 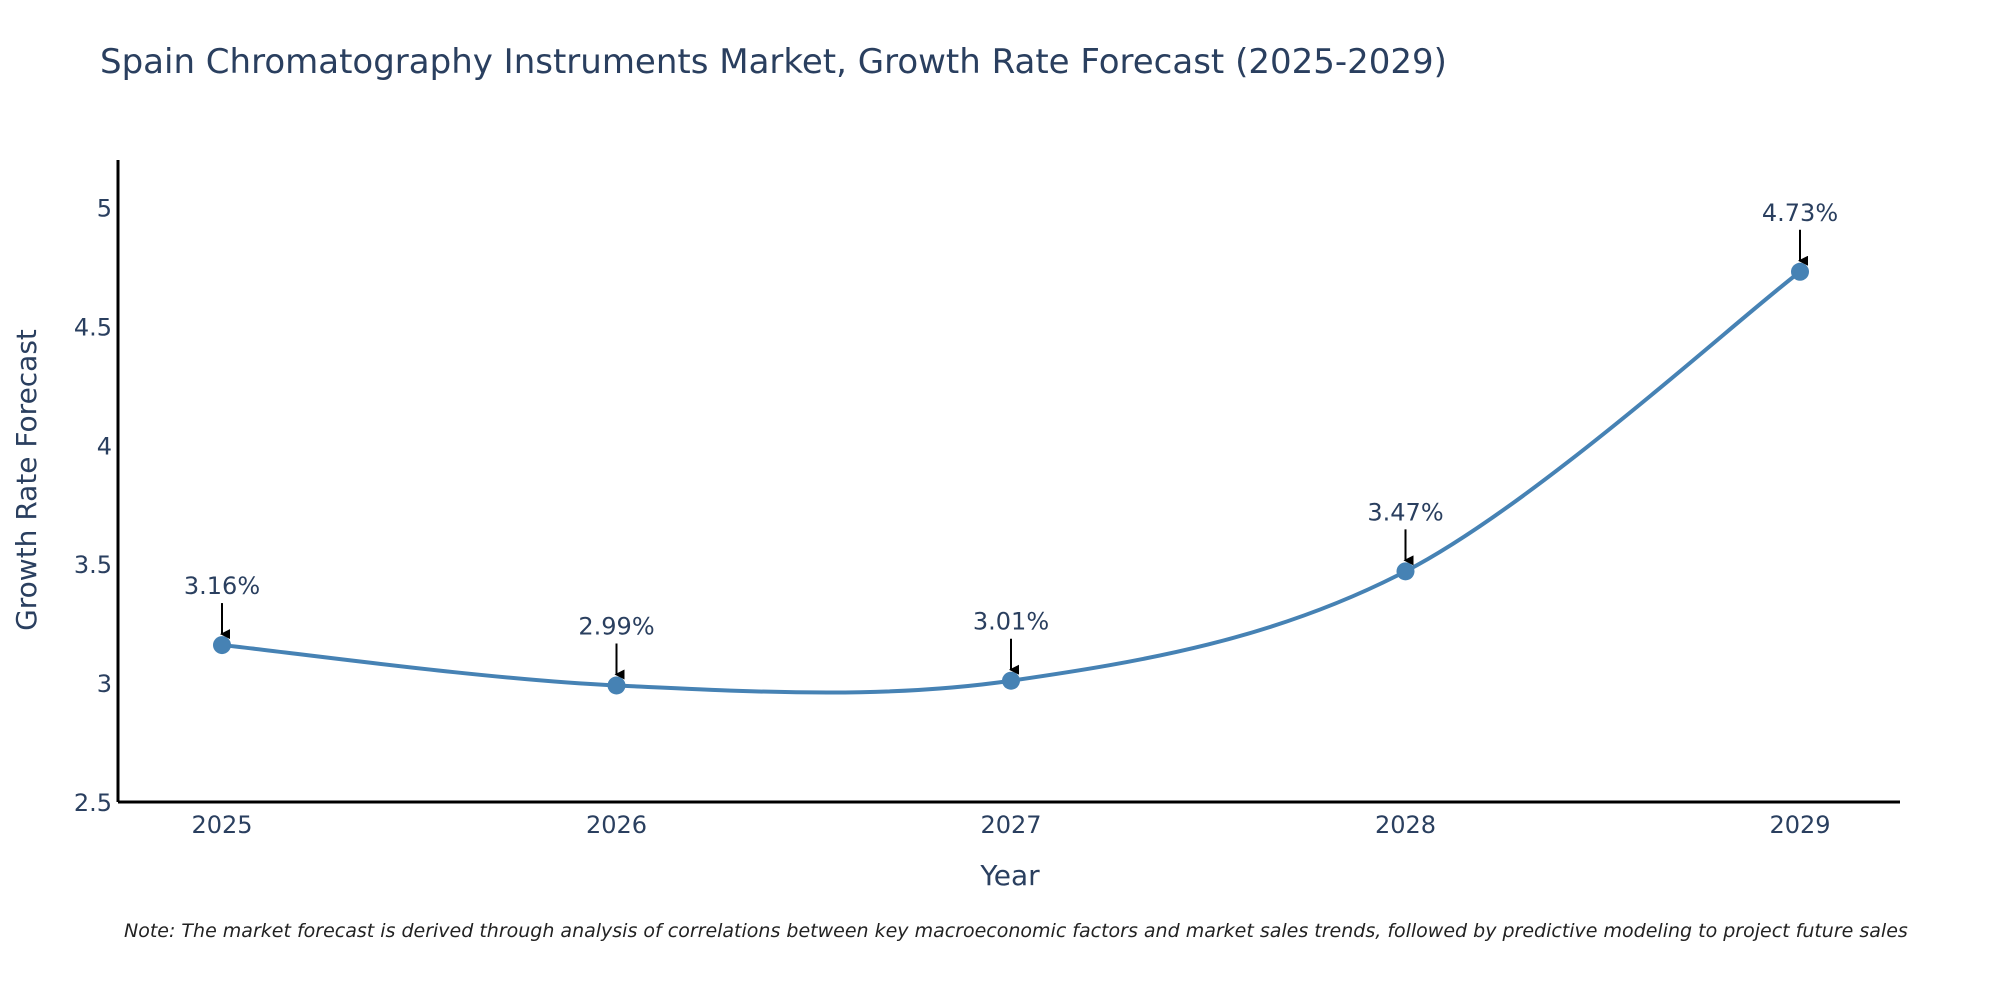 What do you see at coordinates (1011, 622) in the screenshot?
I see `data-label: 3.01%` at bounding box center [1011, 622].